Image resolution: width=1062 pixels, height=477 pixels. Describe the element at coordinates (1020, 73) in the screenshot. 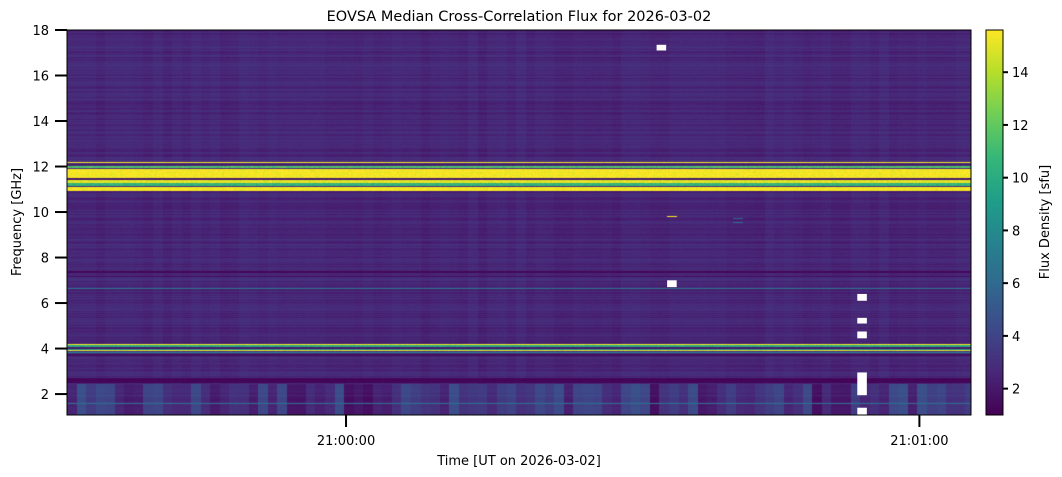

I see `colorbar-tick-label: 14` at that location.